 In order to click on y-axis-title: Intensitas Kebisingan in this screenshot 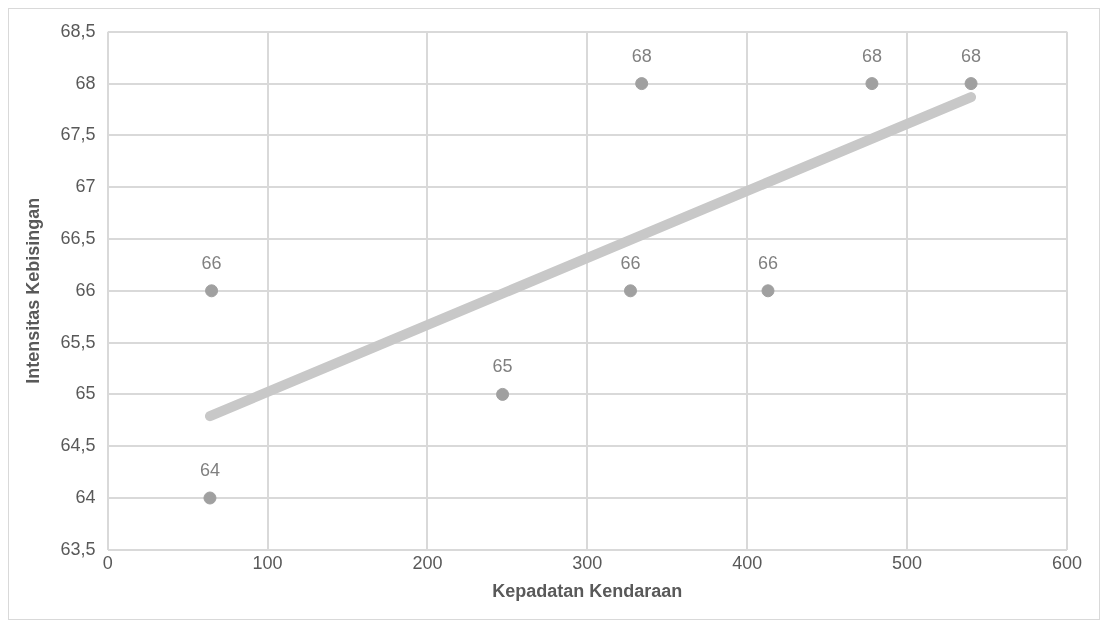, I will do `click(32, 290)`.